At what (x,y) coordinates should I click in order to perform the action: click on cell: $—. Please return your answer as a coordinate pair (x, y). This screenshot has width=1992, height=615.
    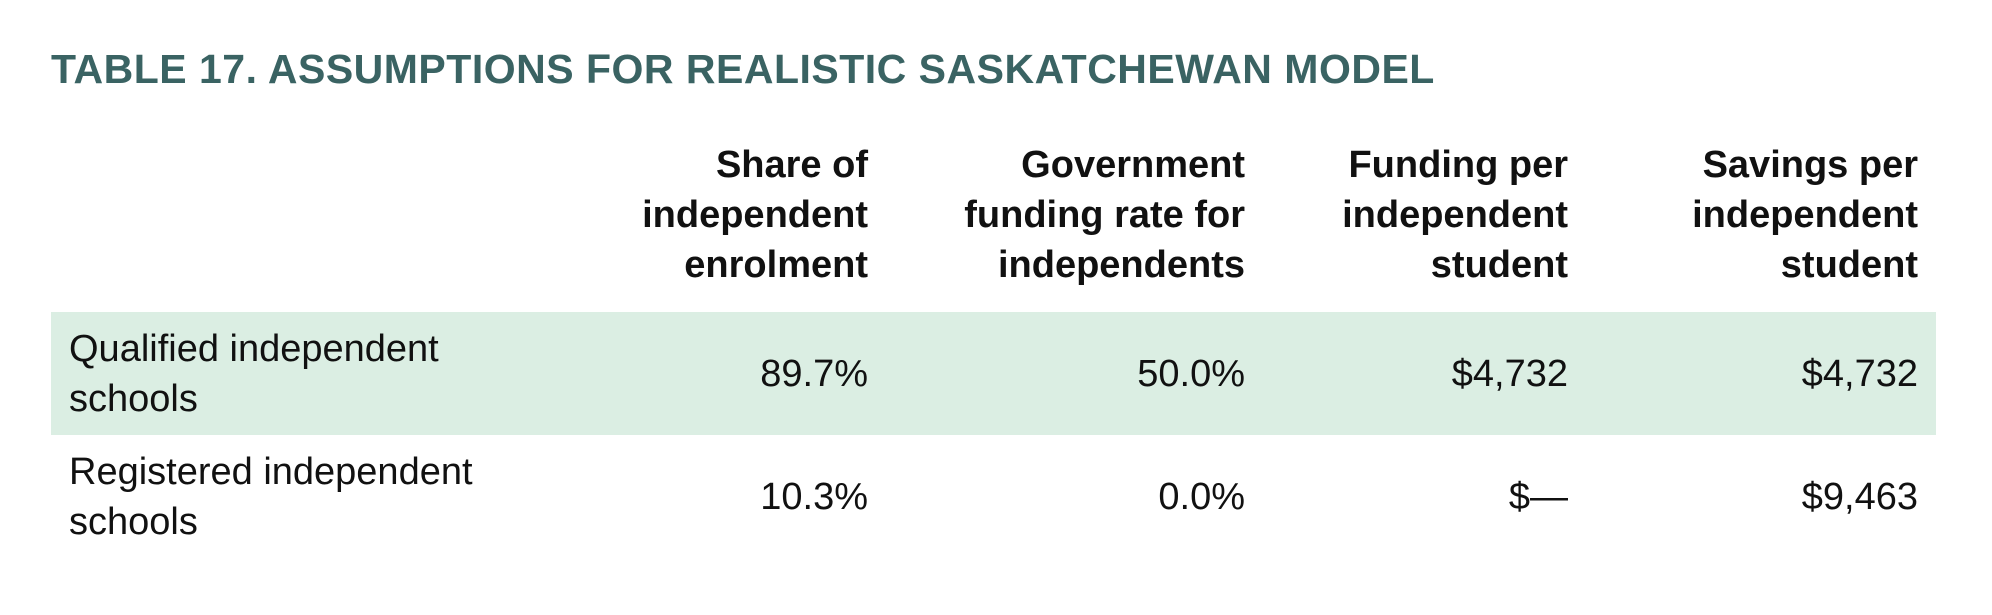
    Looking at the image, I should click on (1538, 496).